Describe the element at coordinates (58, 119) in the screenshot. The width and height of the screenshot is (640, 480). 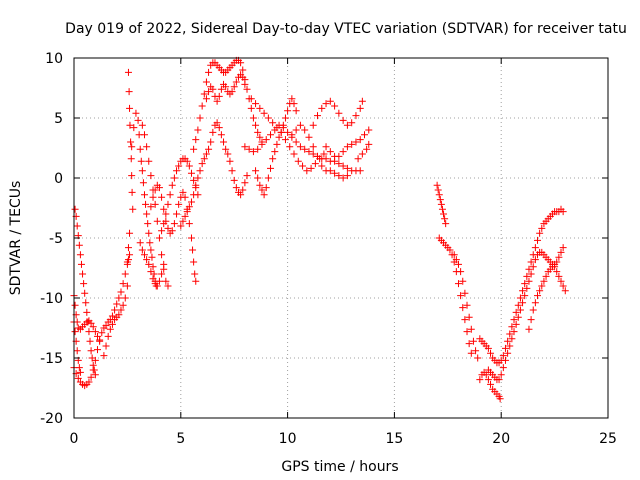
I see `y-tick-label: 5` at that location.